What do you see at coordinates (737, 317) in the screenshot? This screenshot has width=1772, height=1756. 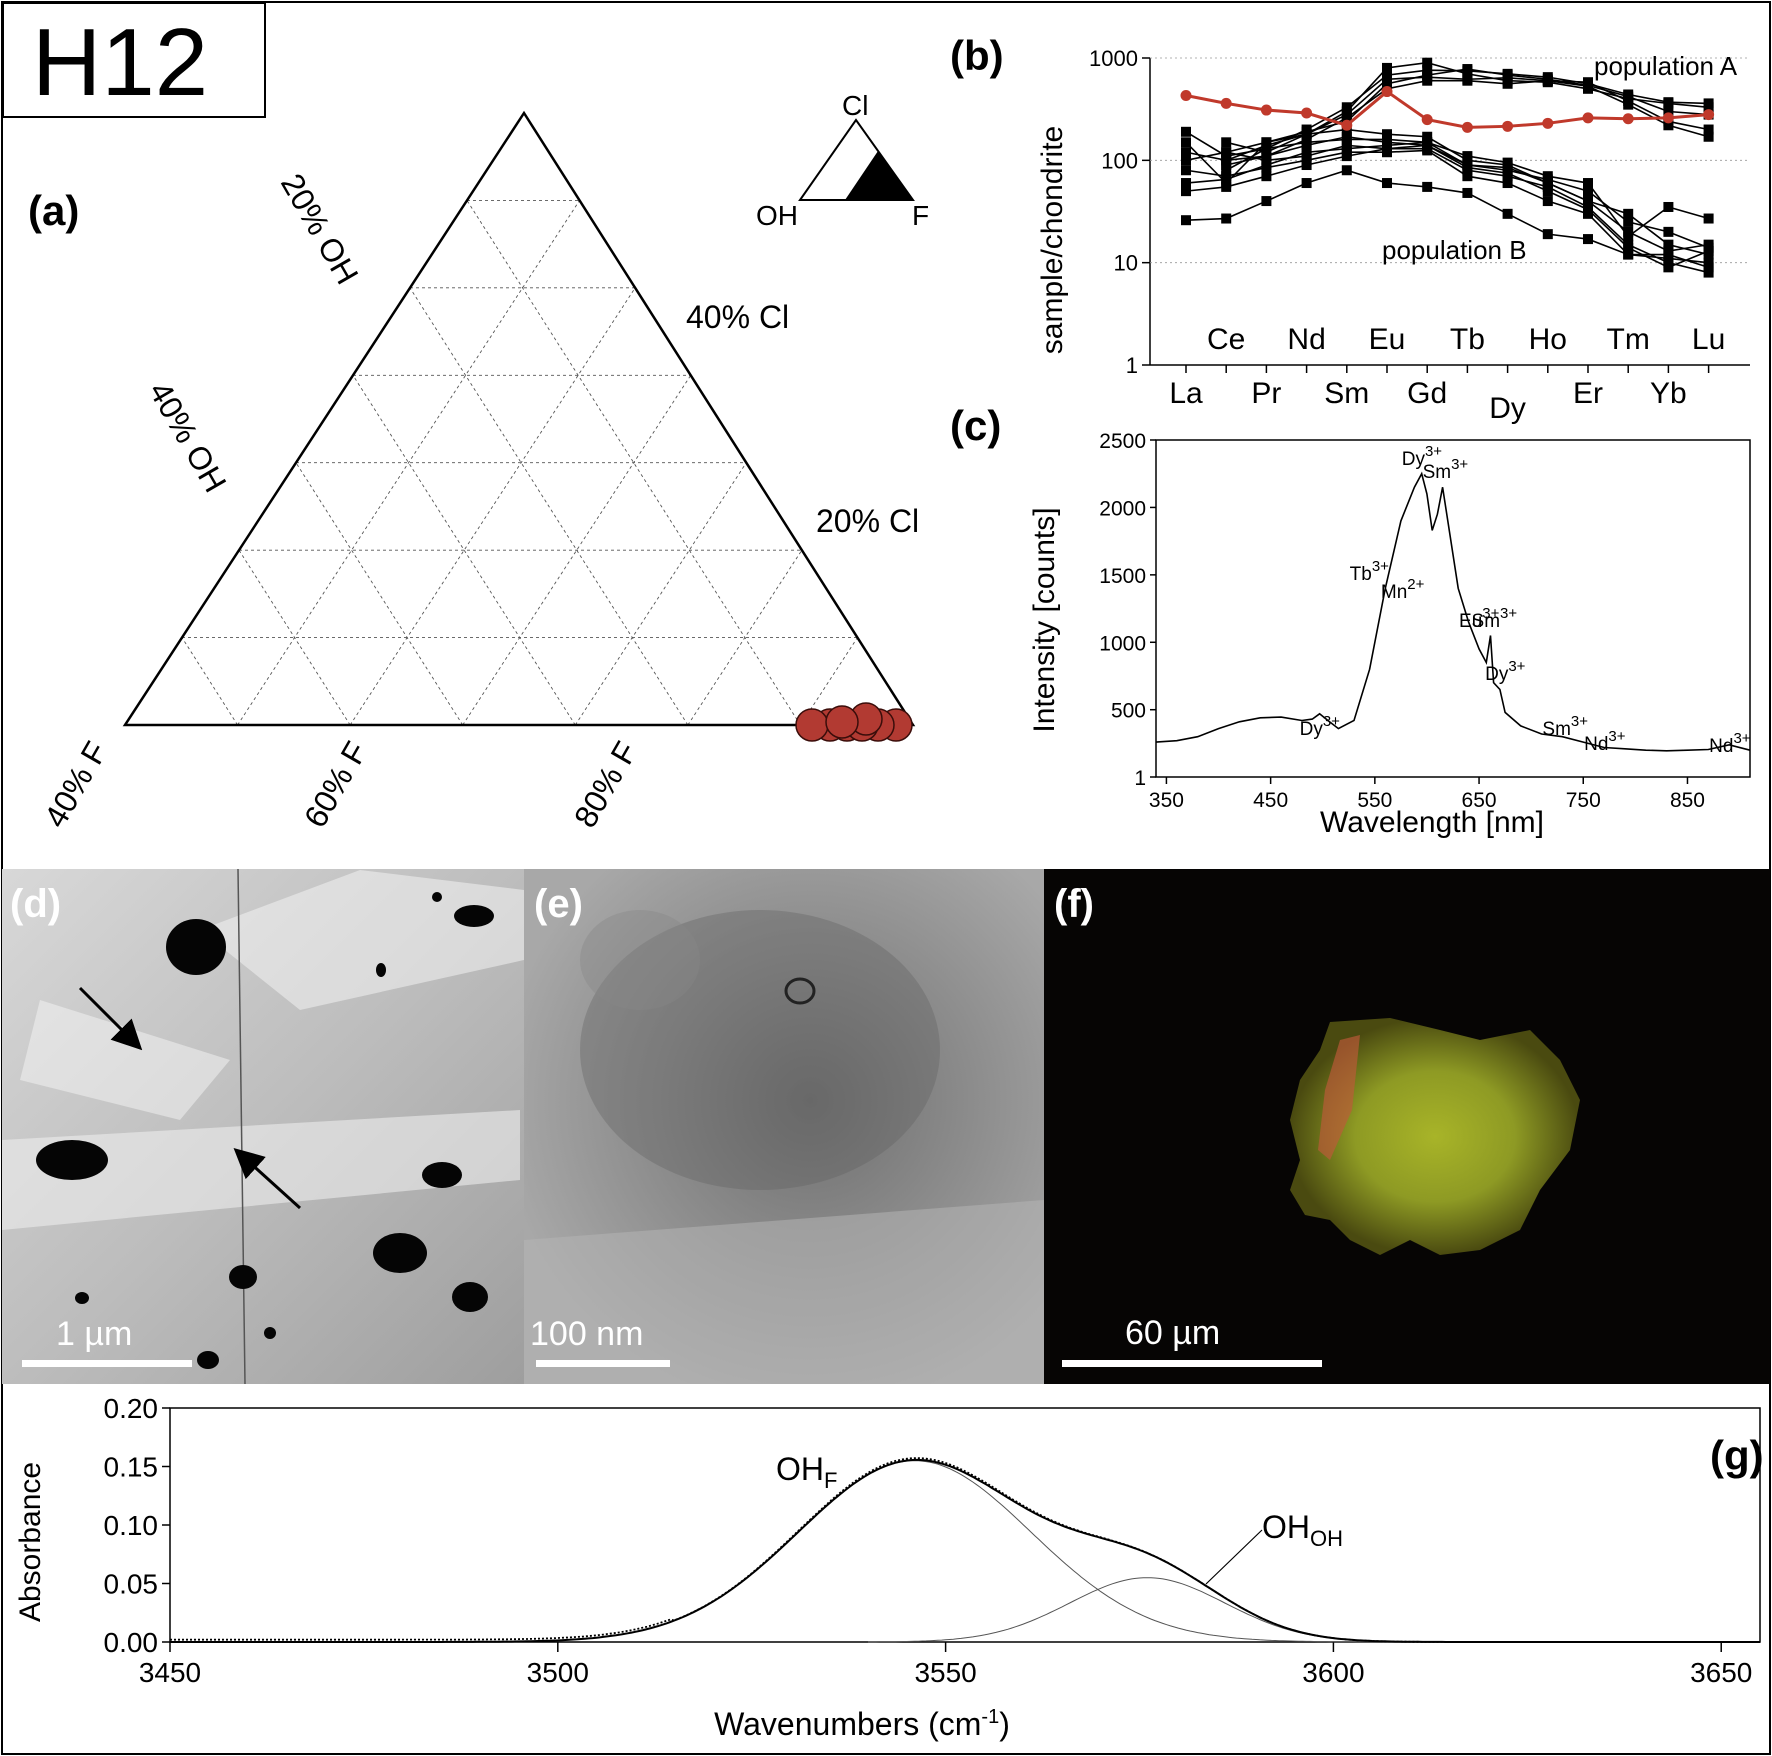 I see `axis-label-cl40: 40% Cl` at bounding box center [737, 317].